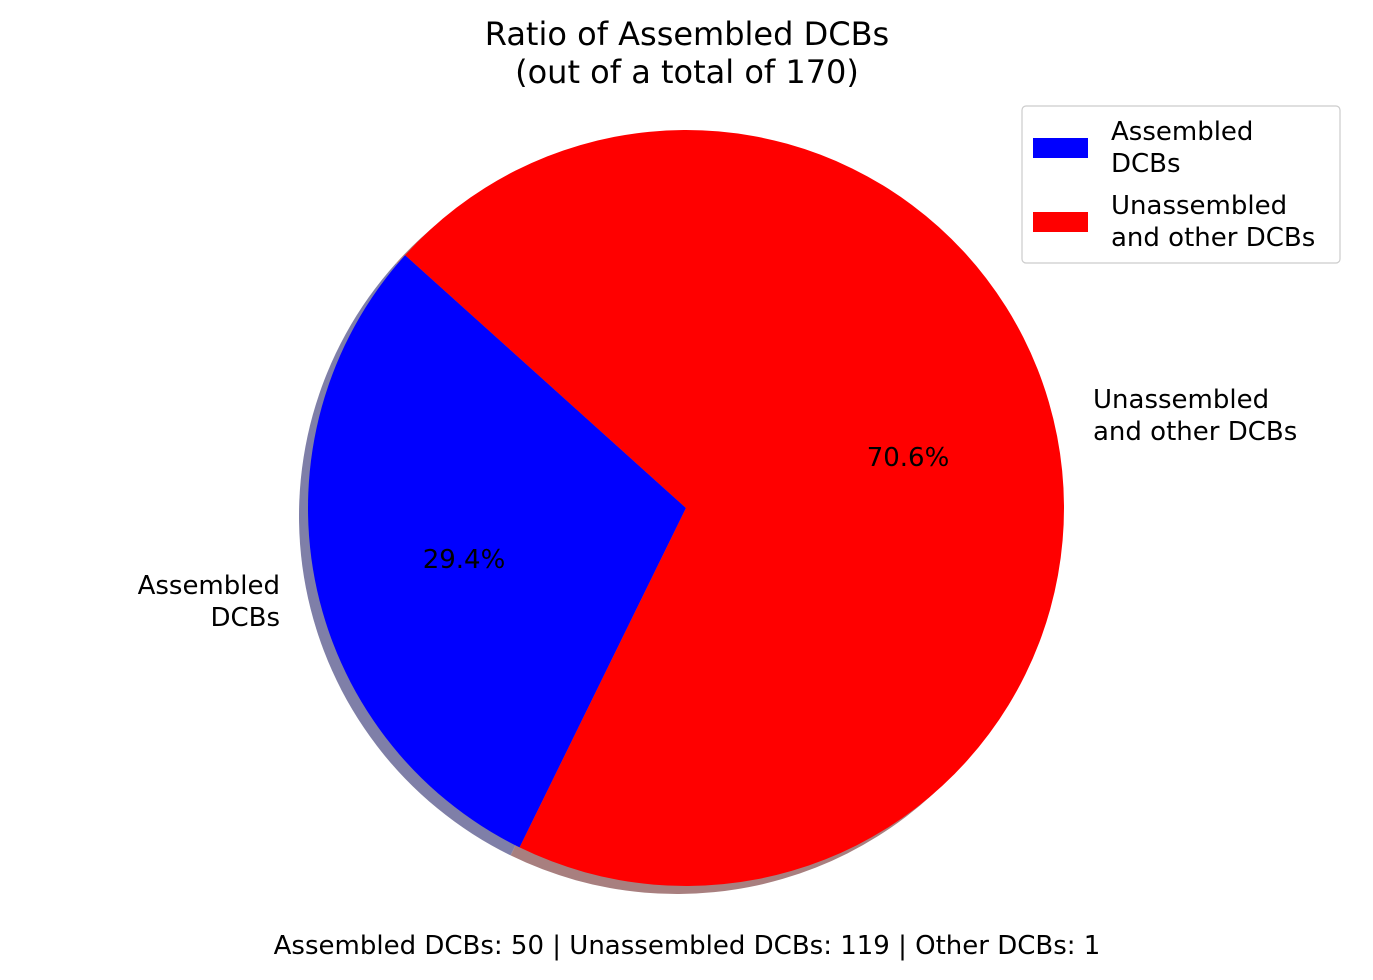 This screenshot has width=1373, height=980. I want to click on legend-swatch-assembled, so click(1060, 148).